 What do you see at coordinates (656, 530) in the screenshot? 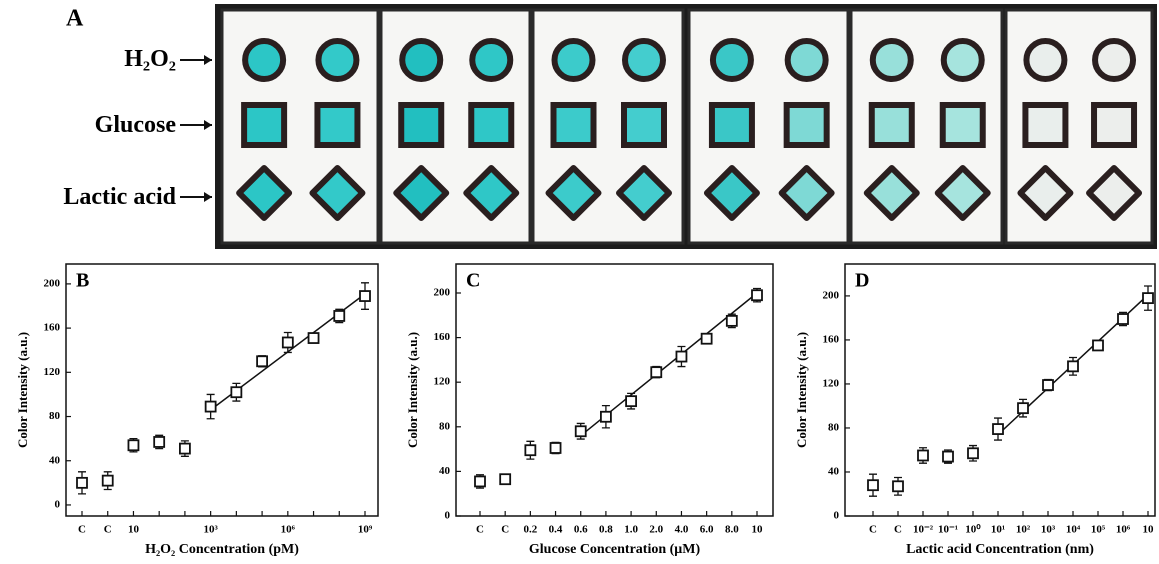
I see `x-tick-label: 2.0` at bounding box center [656, 530].